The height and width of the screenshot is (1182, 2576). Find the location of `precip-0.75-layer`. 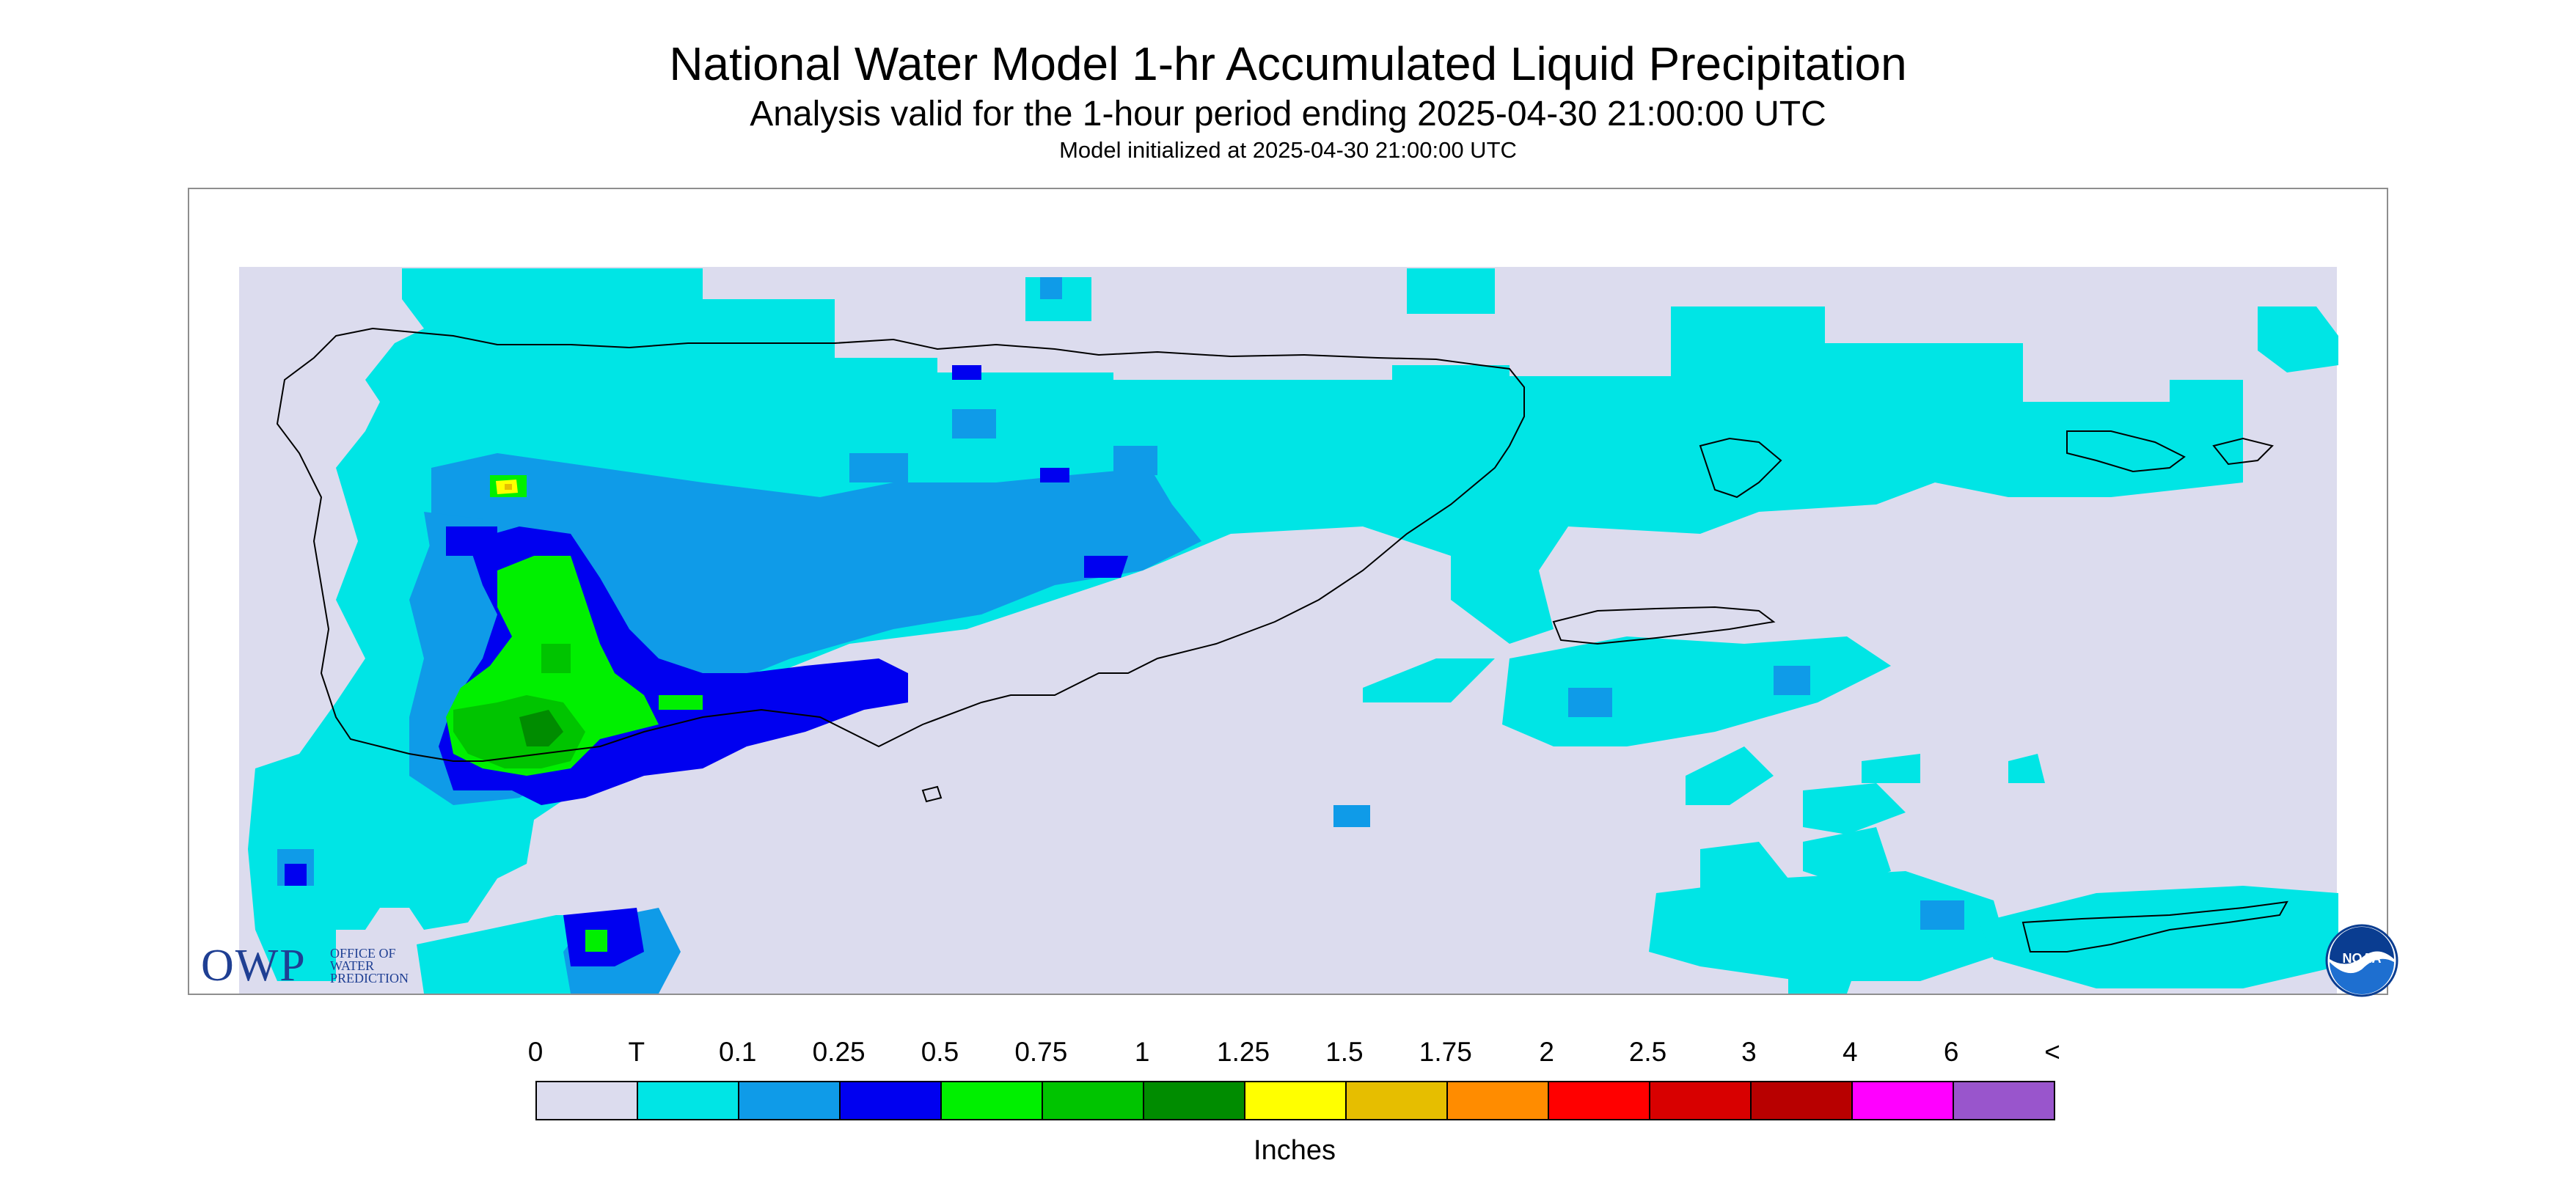

precip-0.75-layer is located at coordinates (519, 706).